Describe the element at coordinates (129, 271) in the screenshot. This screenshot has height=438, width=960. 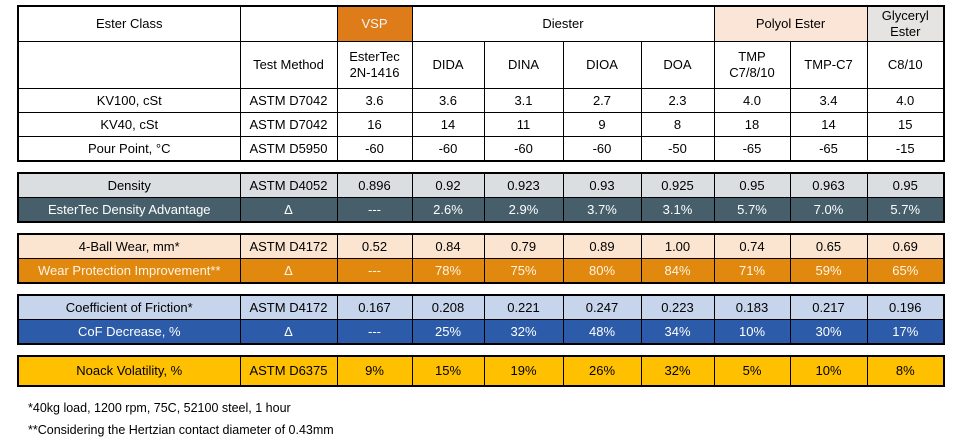
I see `row-label: Wear Protection Improvement**` at that location.